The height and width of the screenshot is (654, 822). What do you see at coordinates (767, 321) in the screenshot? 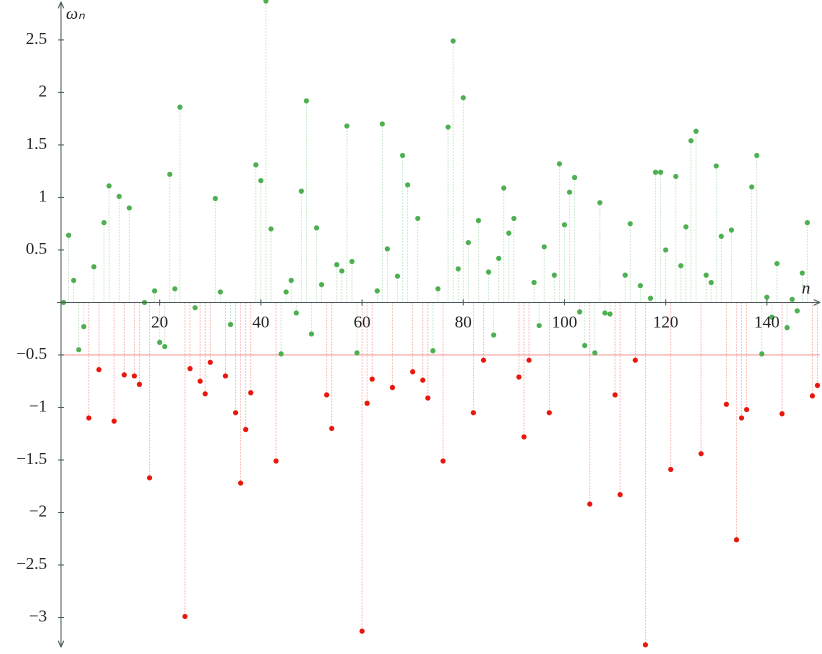
I see `x-tick-label: 140` at bounding box center [767, 321].